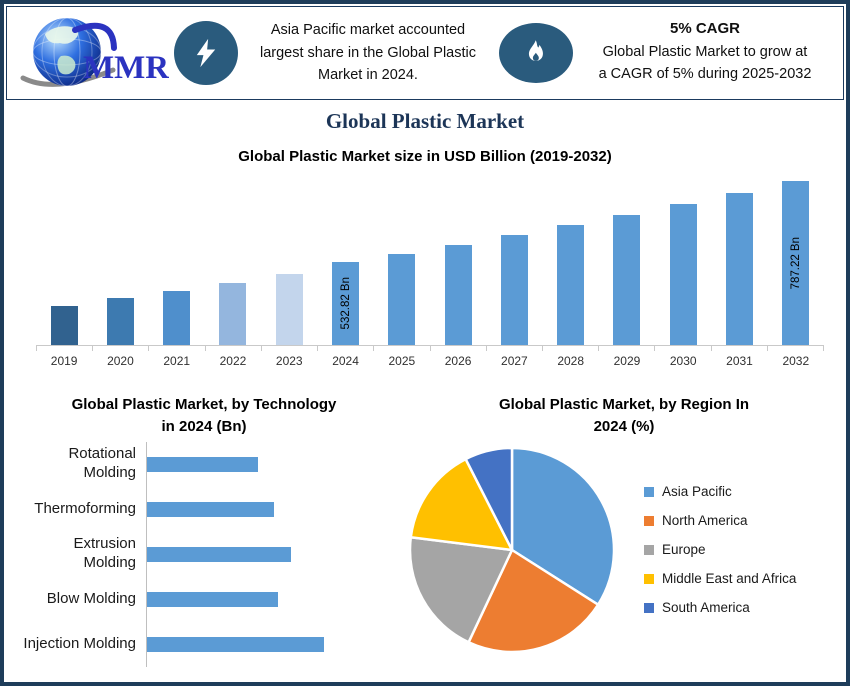 The image size is (850, 686). I want to click on bar-column-2020, so click(120, 321).